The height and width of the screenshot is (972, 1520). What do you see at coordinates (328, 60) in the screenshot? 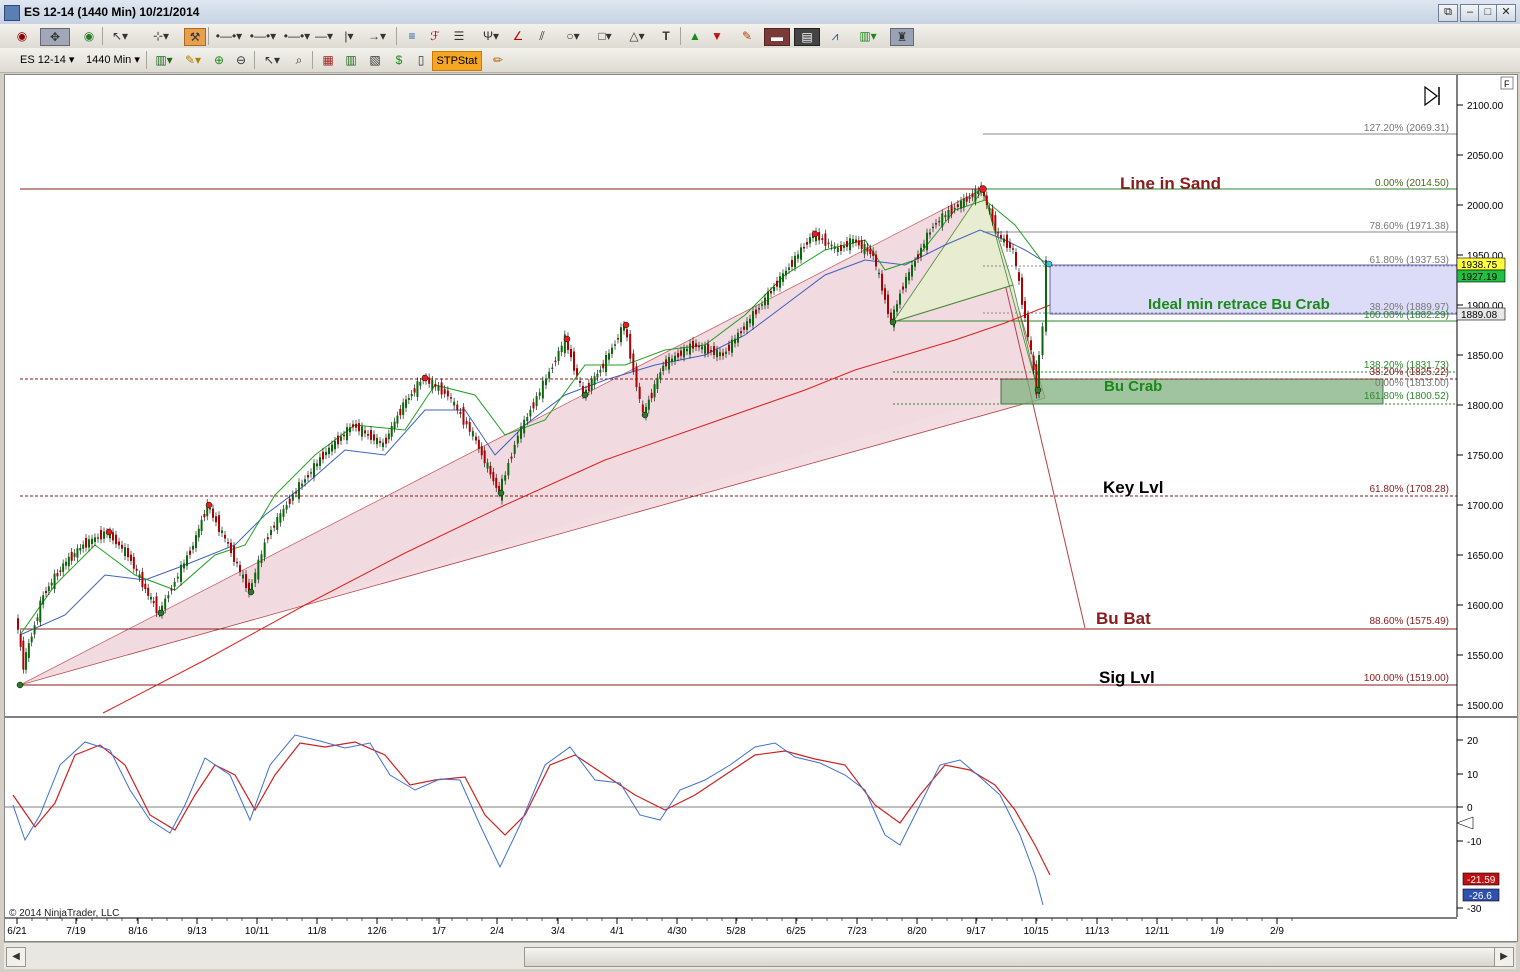
I see `chart-trader-icon: ▦` at bounding box center [328, 60].